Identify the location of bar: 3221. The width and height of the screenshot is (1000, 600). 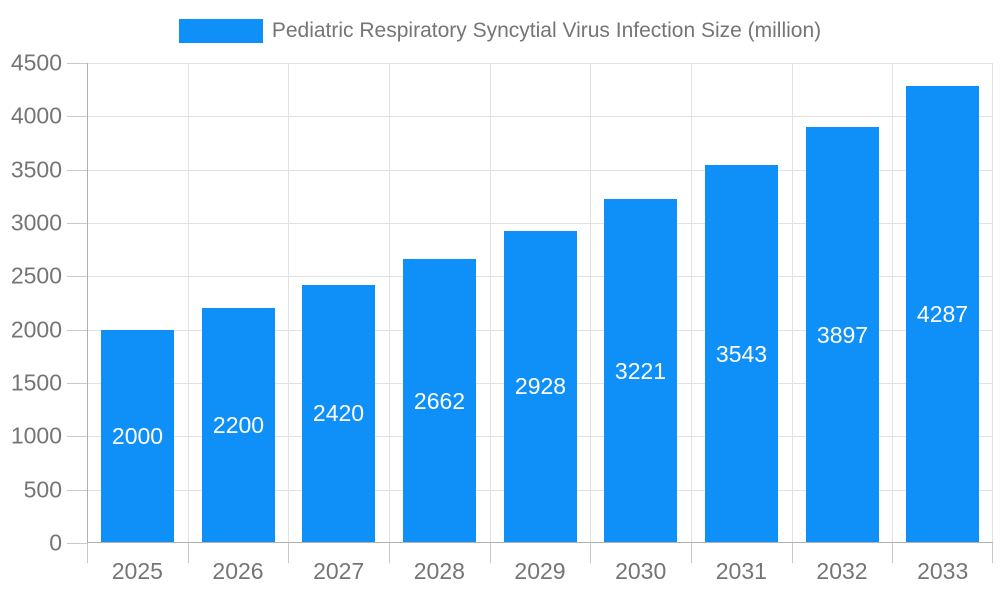
(640, 371).